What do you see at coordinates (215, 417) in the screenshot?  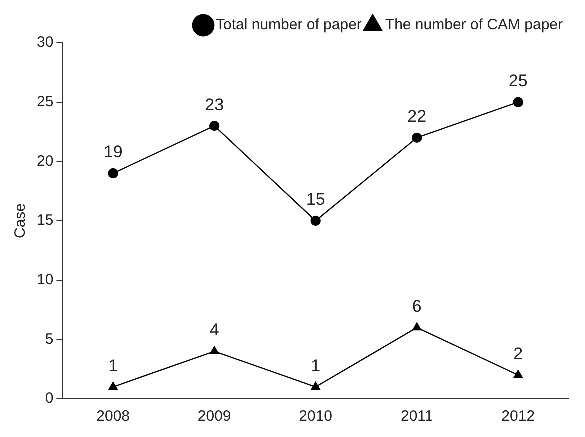 I see `x-tick-label: 2009` at bounding box center [215, 417].